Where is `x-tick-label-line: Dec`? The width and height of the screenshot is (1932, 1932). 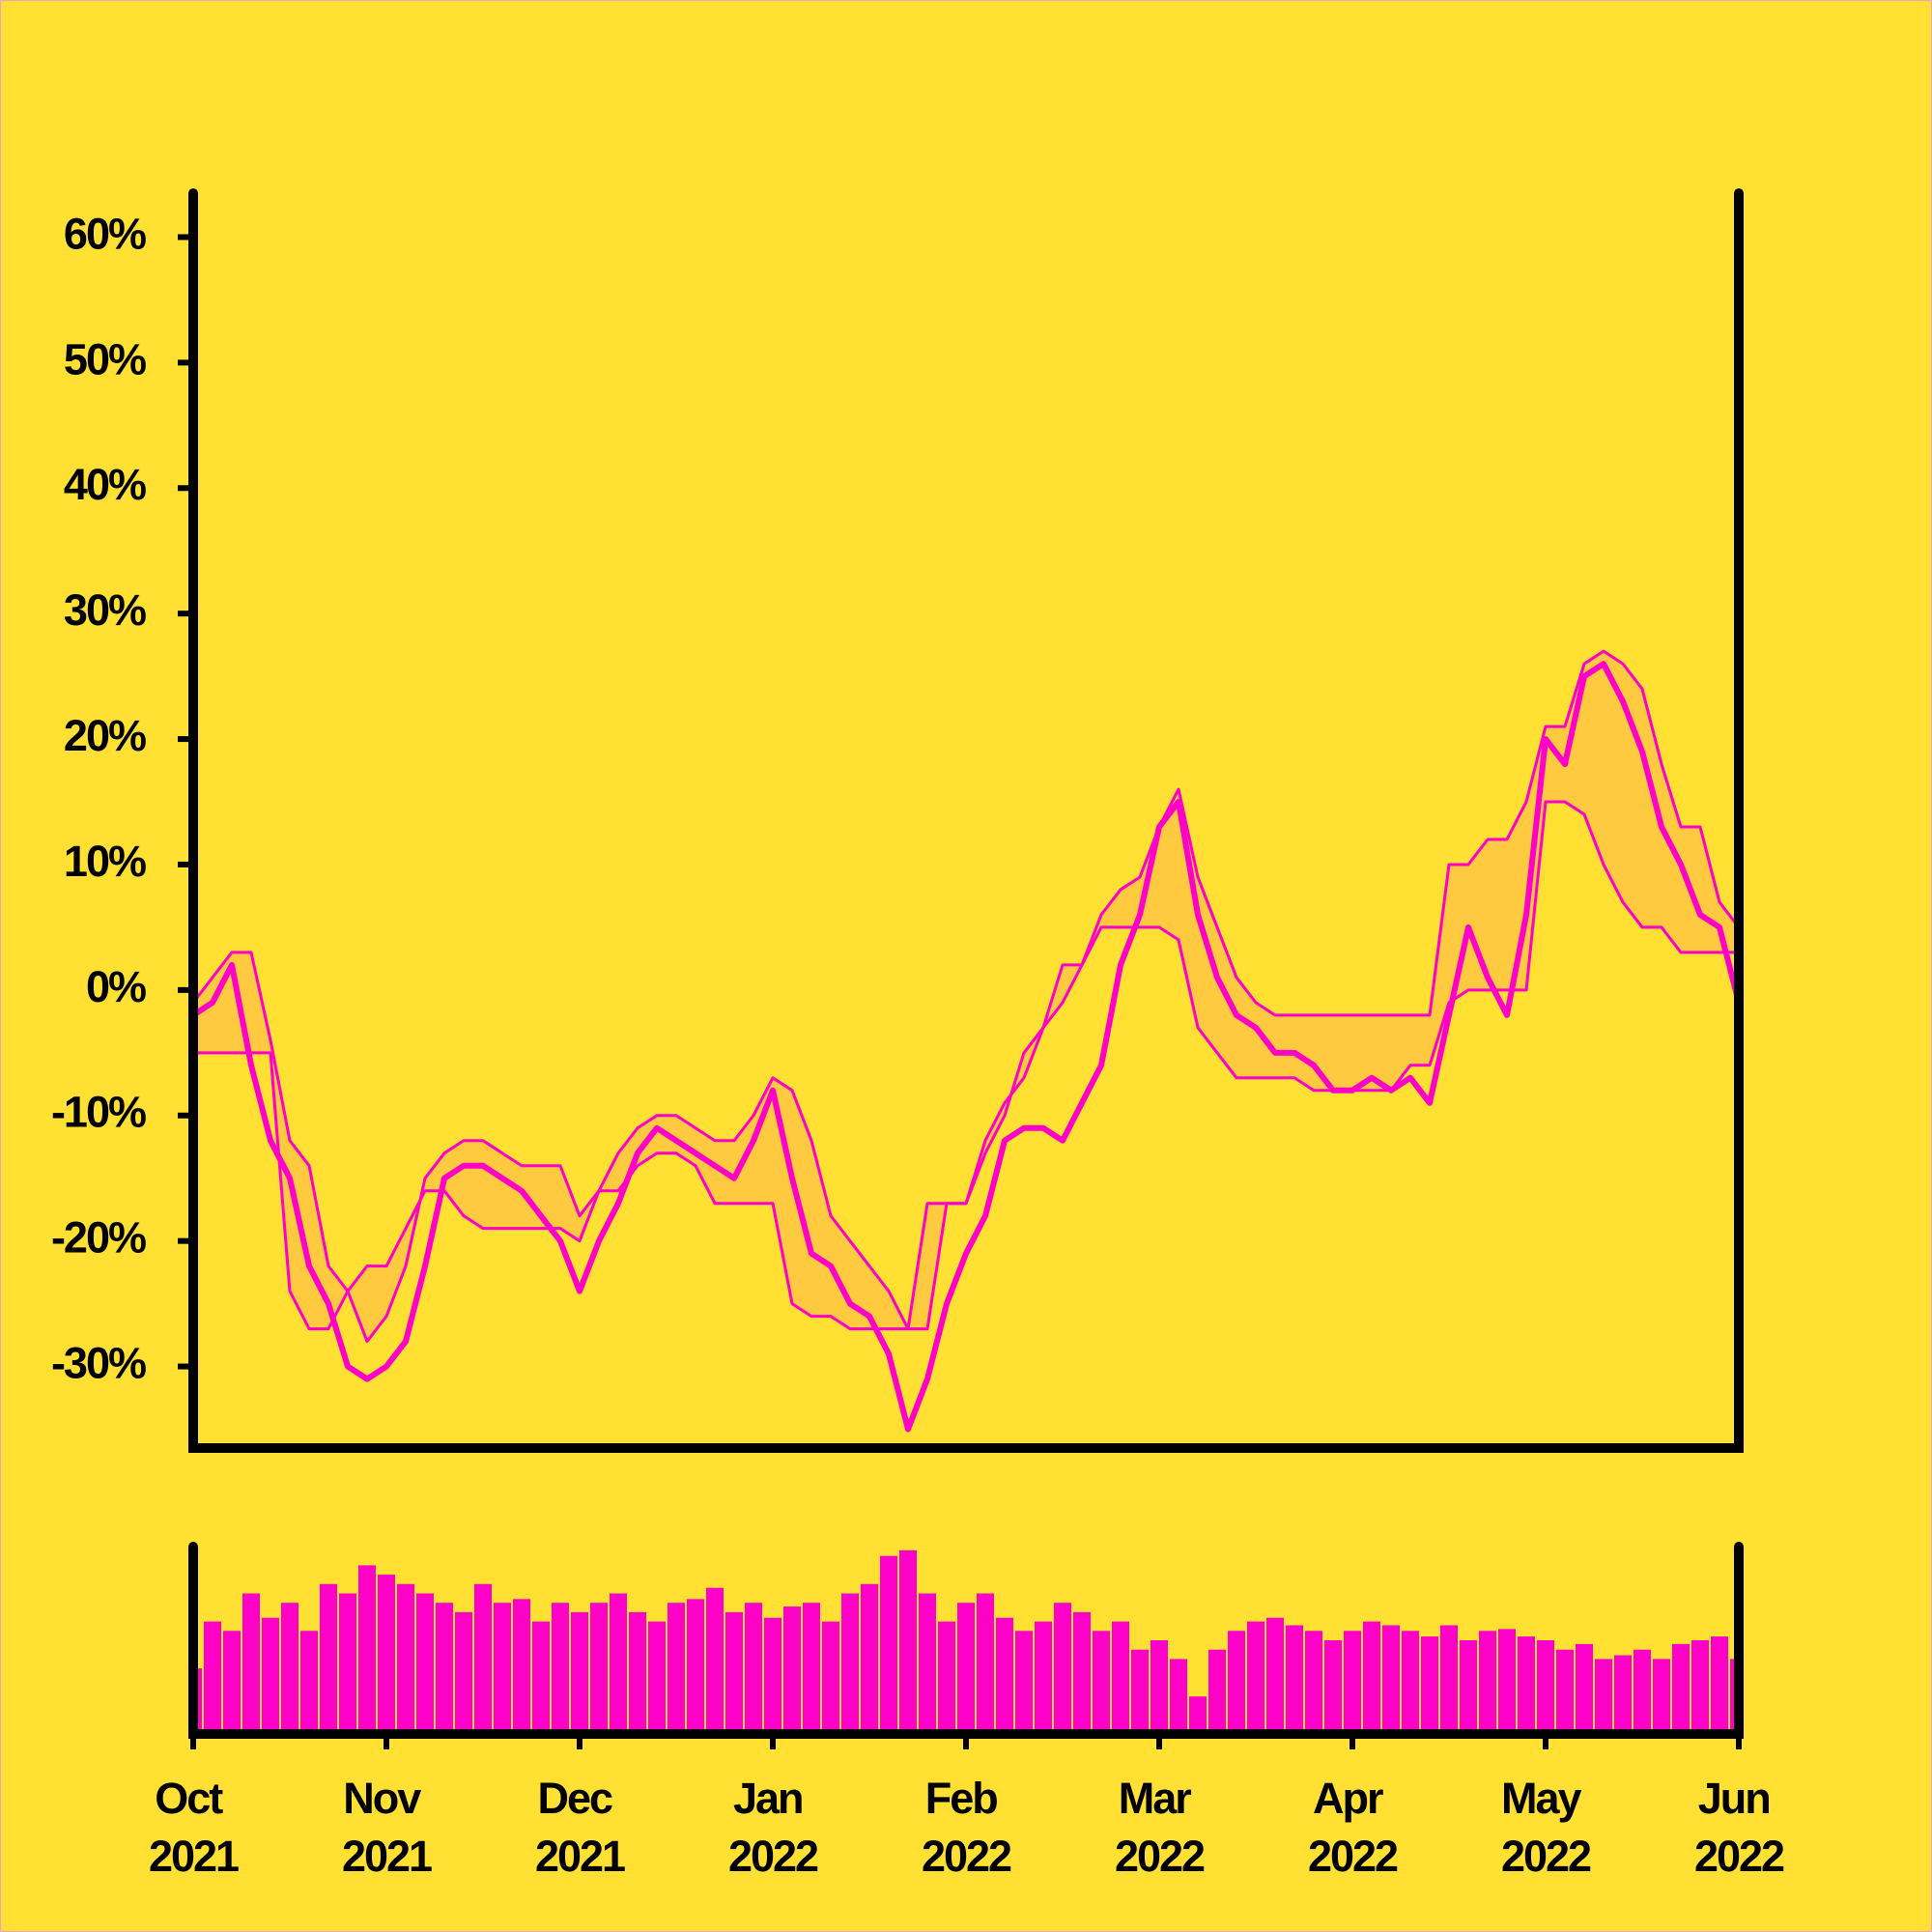 x-tick-label-line: Dec is located at coordinates (574, 1798).